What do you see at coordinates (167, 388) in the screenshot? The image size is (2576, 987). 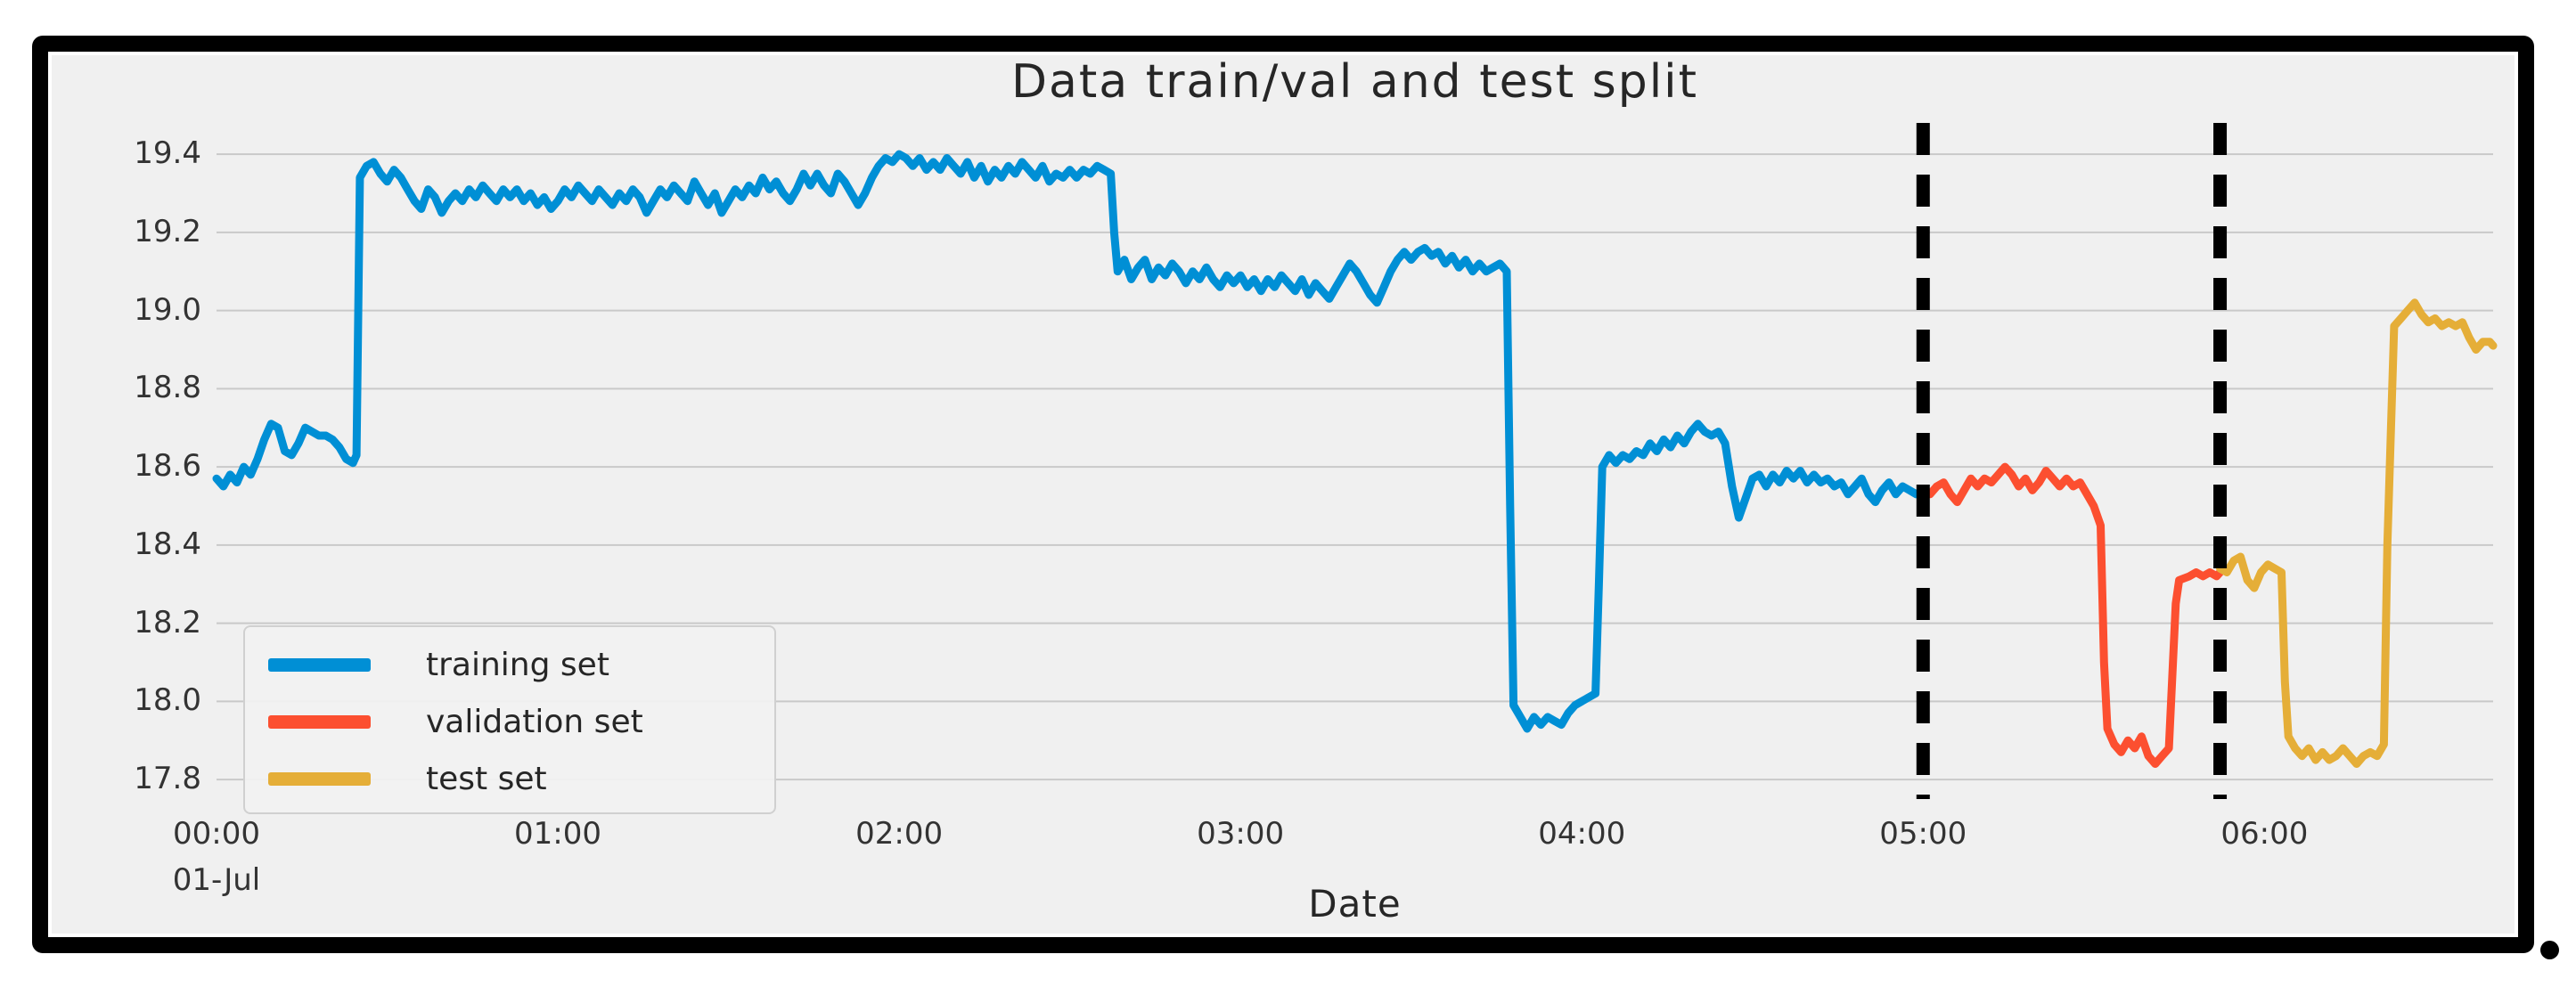 I see `ytick-label-18.8: 18.8` at bounding box center [167, 388].